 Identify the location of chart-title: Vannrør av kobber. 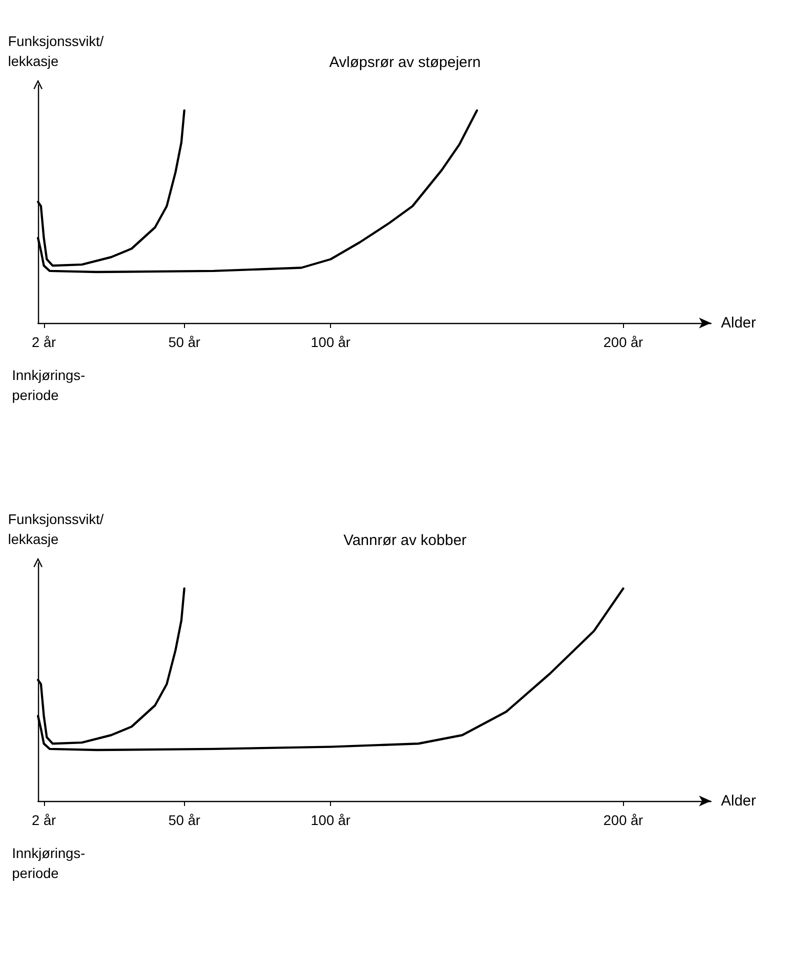
(405, 540).